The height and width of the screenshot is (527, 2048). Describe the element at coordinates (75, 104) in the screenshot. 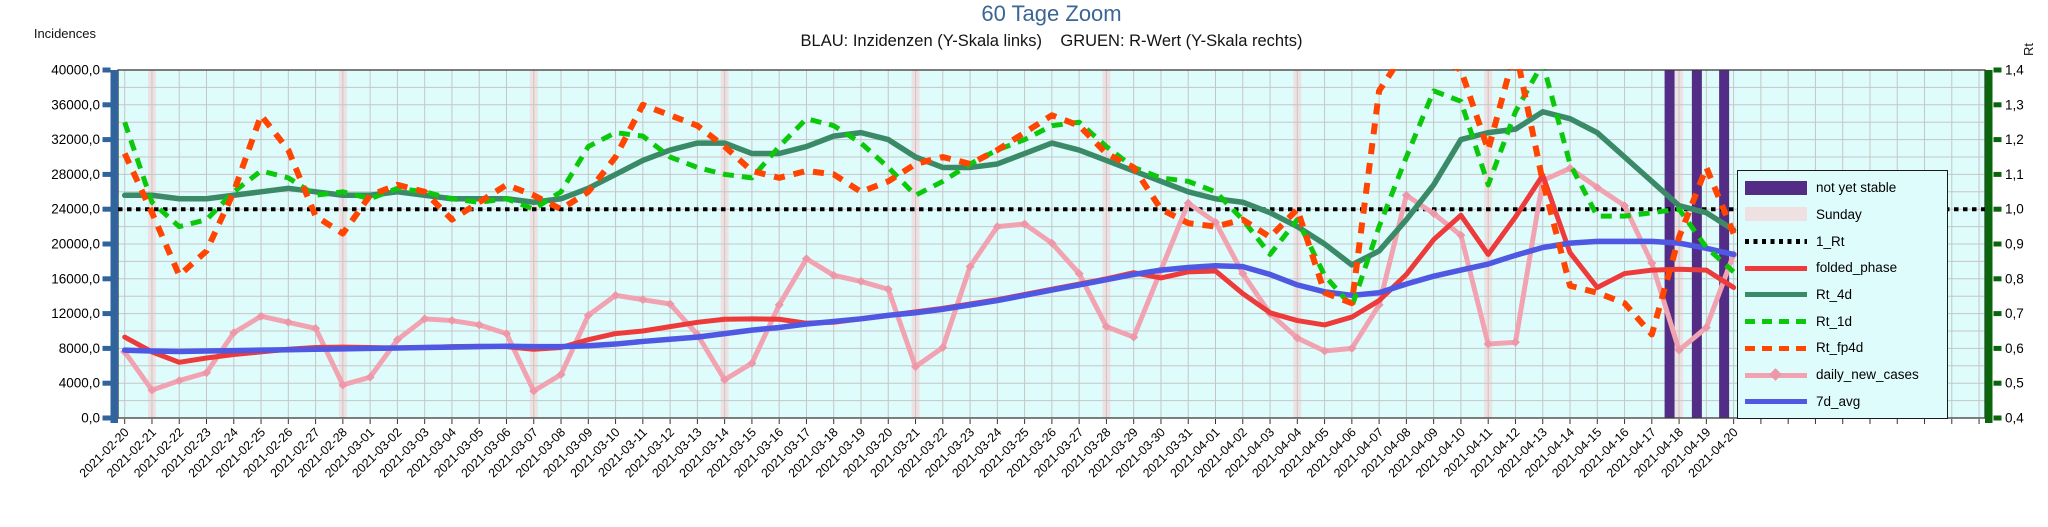

I see `left-axis-tick-label: 36000,0` at that location.